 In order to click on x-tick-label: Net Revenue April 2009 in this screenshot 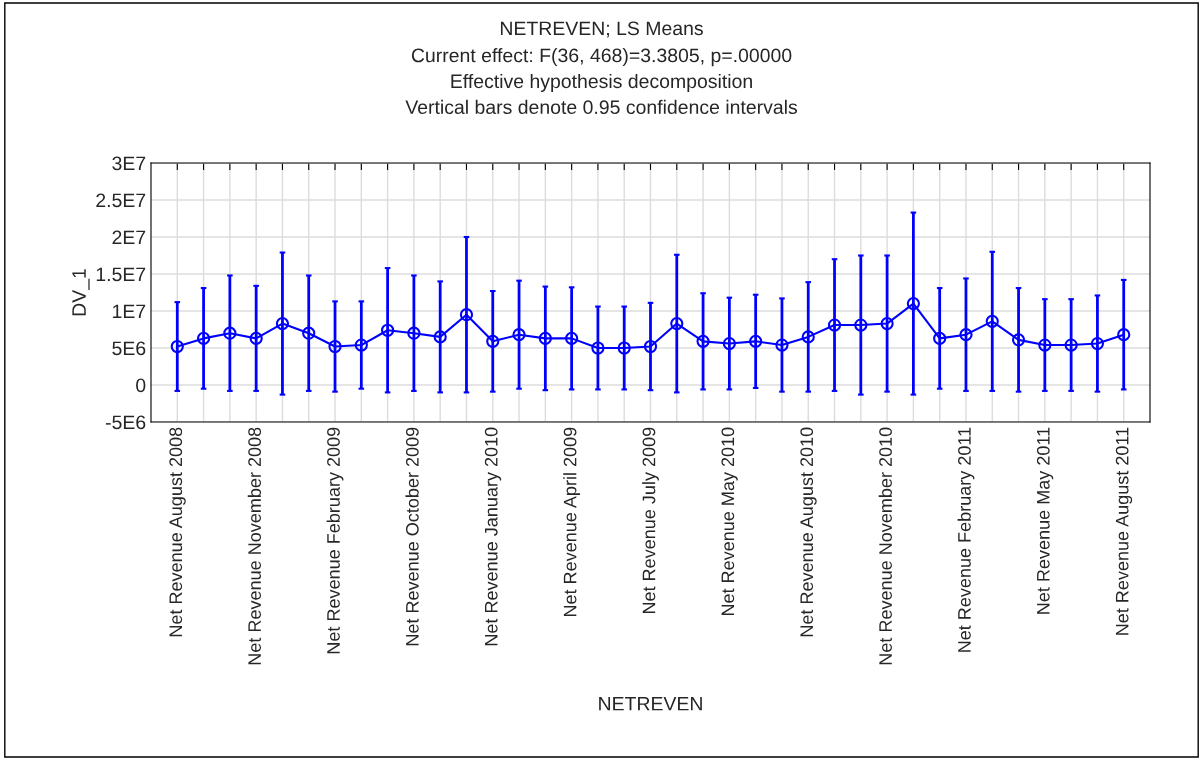, I will do `click(572, 522)`.